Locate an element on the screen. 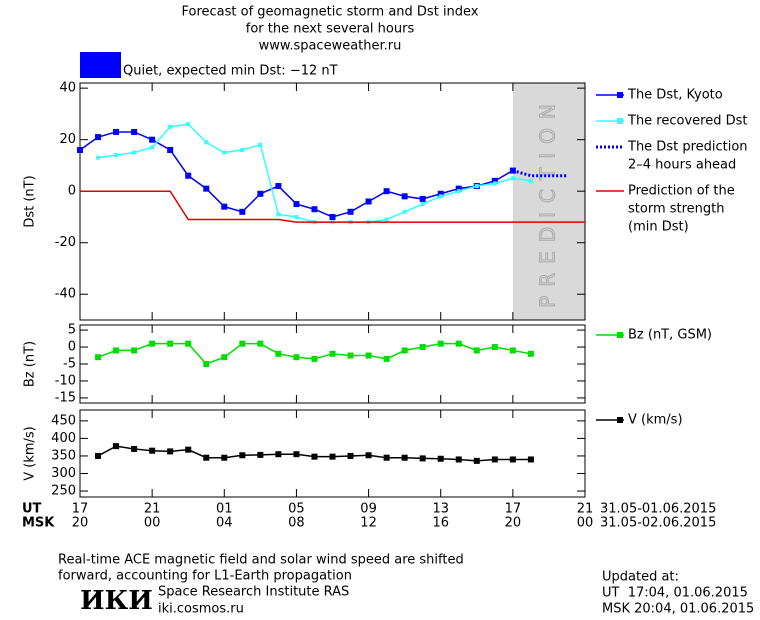 The image size is (760, 620). prediction-label: PREDICTION is located at coordinates (547, 201).